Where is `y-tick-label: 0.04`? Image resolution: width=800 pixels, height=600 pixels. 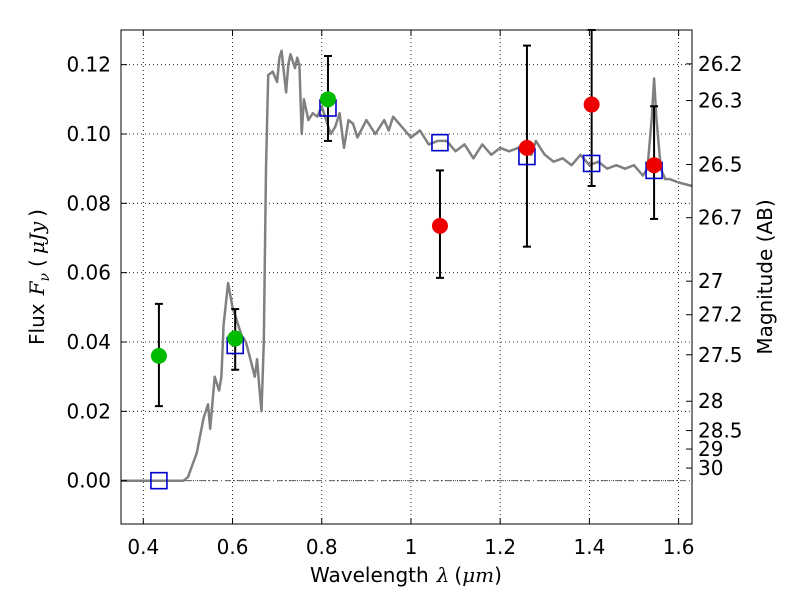 y-tick-label: 0.04 is located at coordinates (88, 342).